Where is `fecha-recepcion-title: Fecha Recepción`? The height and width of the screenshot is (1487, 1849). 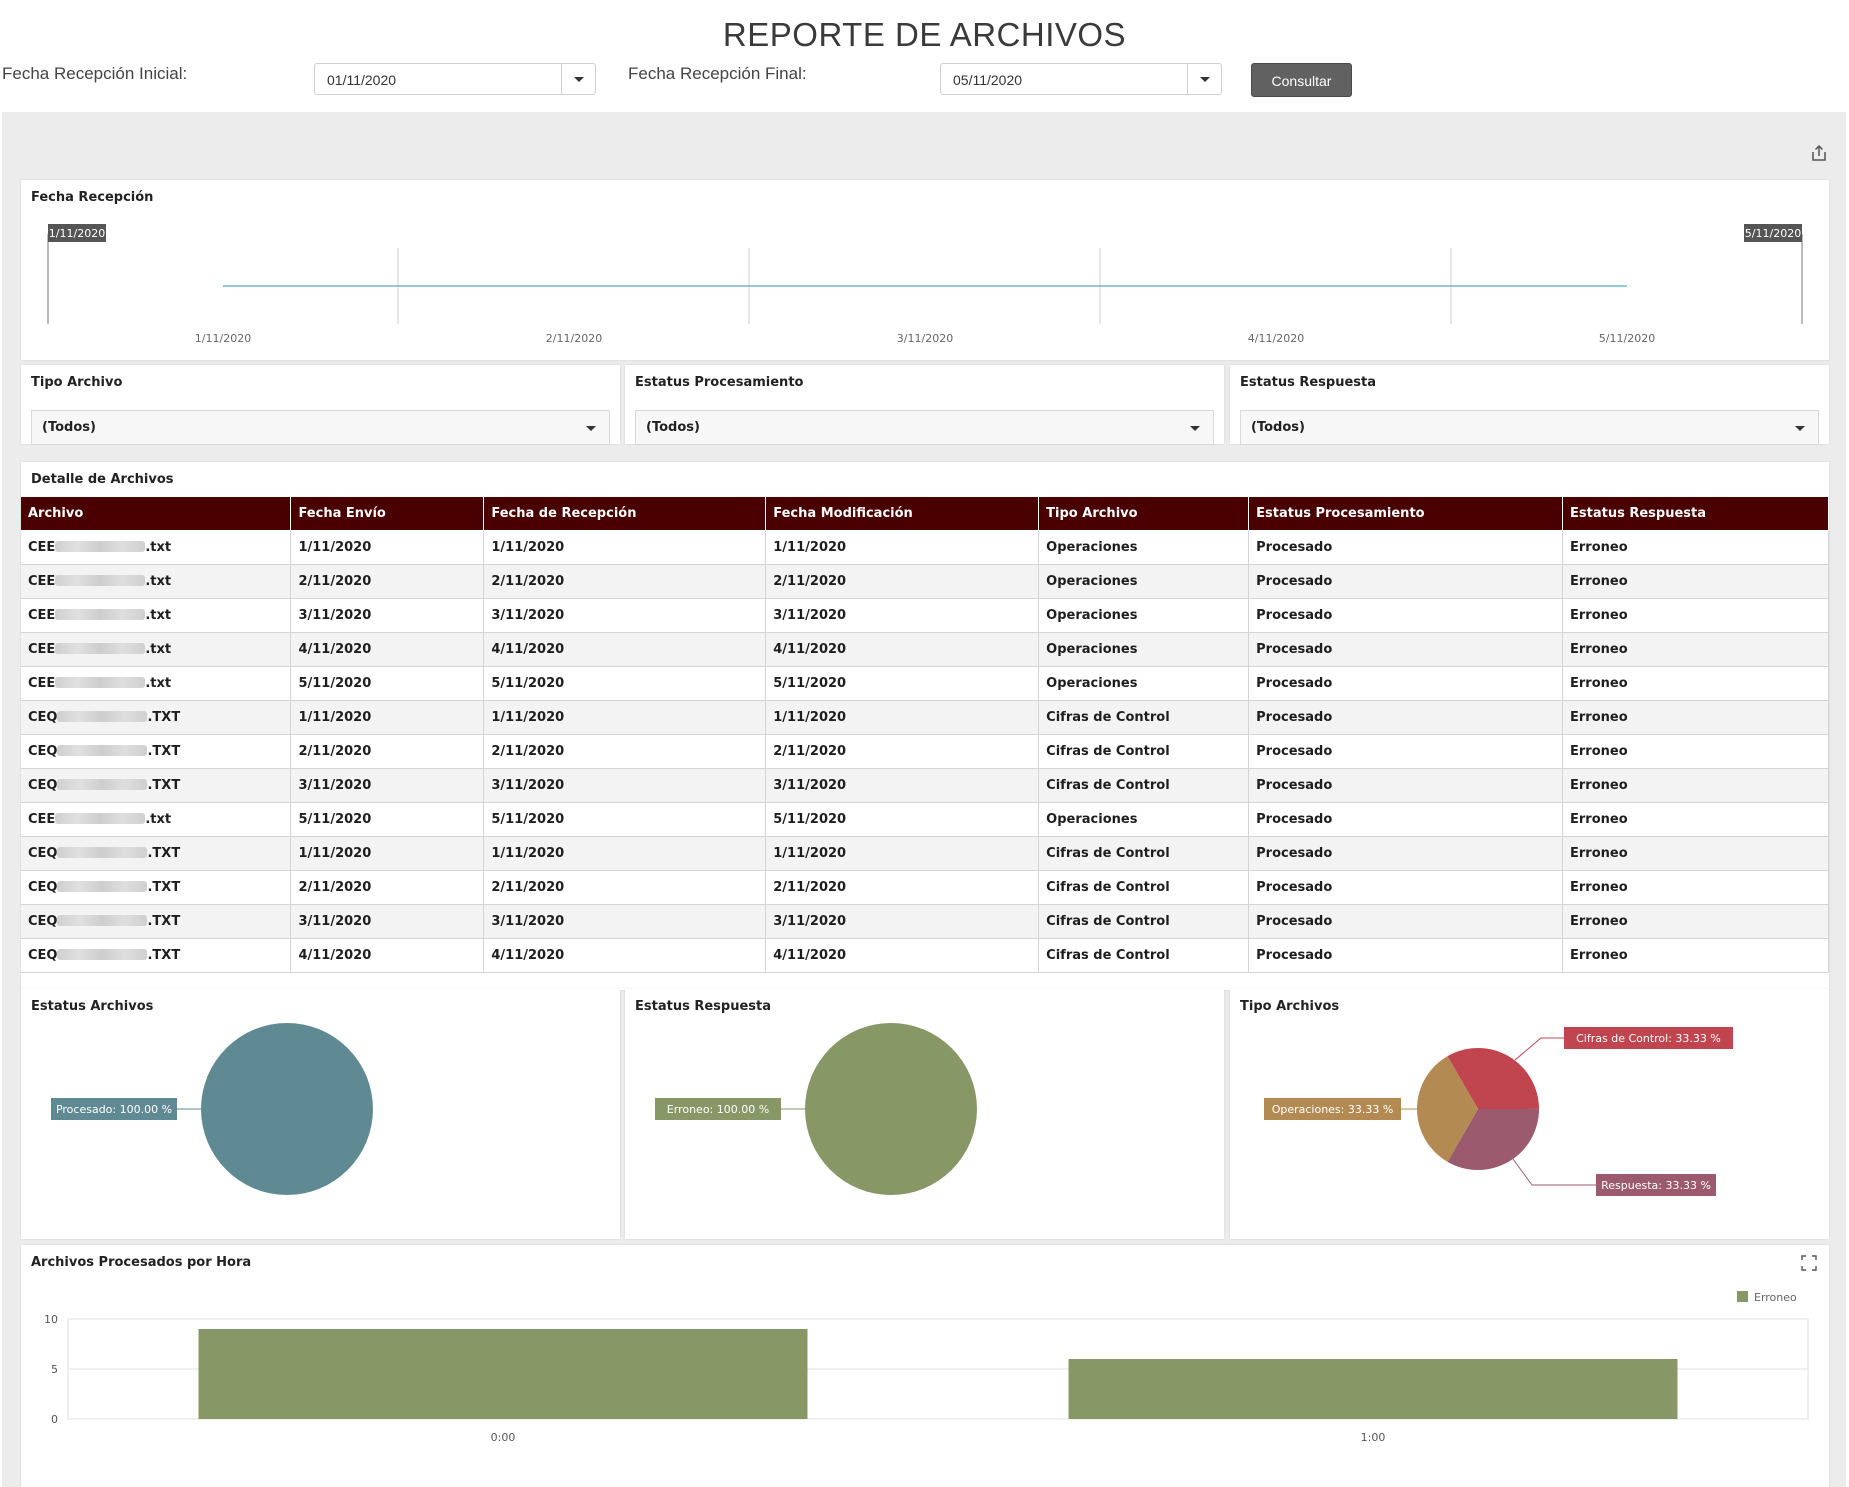
fecha-recepcion-title: Fecha Recepción is located at coordinates (92, 197).